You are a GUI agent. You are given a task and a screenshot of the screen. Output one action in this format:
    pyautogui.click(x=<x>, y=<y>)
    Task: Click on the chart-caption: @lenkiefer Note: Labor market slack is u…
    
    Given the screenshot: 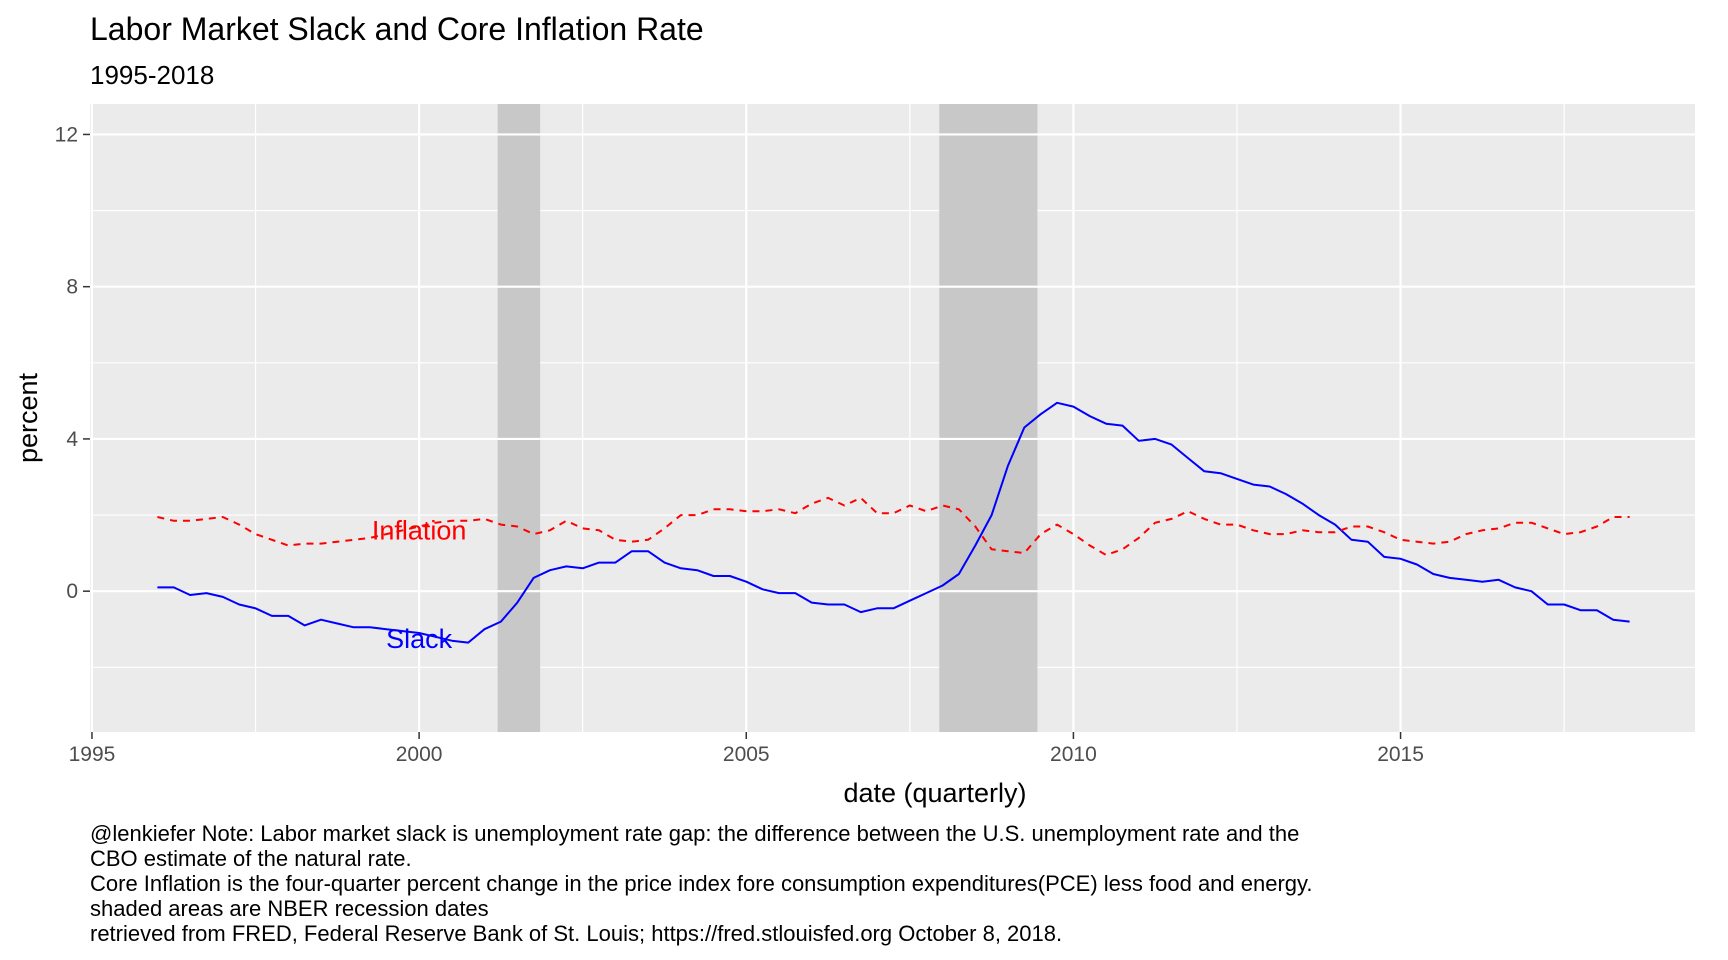 What is the action you would take?
    pyautogui.click(x=701, y=883)
    